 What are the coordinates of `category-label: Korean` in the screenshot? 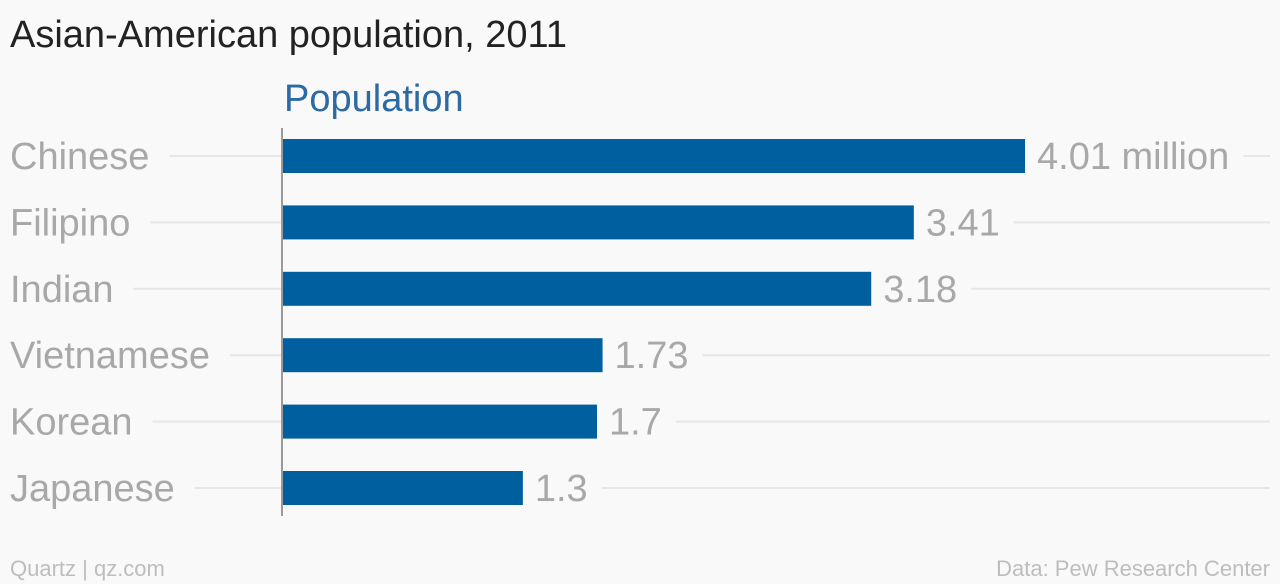 It's located at (71, 423).